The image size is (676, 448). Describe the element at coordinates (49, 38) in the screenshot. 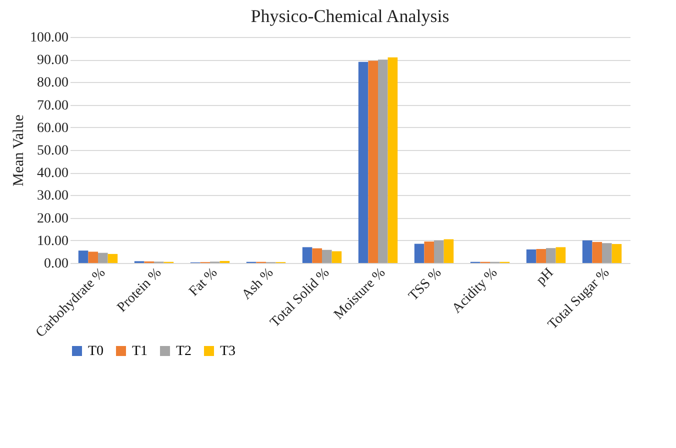

I see `y-tick-label: 100.00` at that location.